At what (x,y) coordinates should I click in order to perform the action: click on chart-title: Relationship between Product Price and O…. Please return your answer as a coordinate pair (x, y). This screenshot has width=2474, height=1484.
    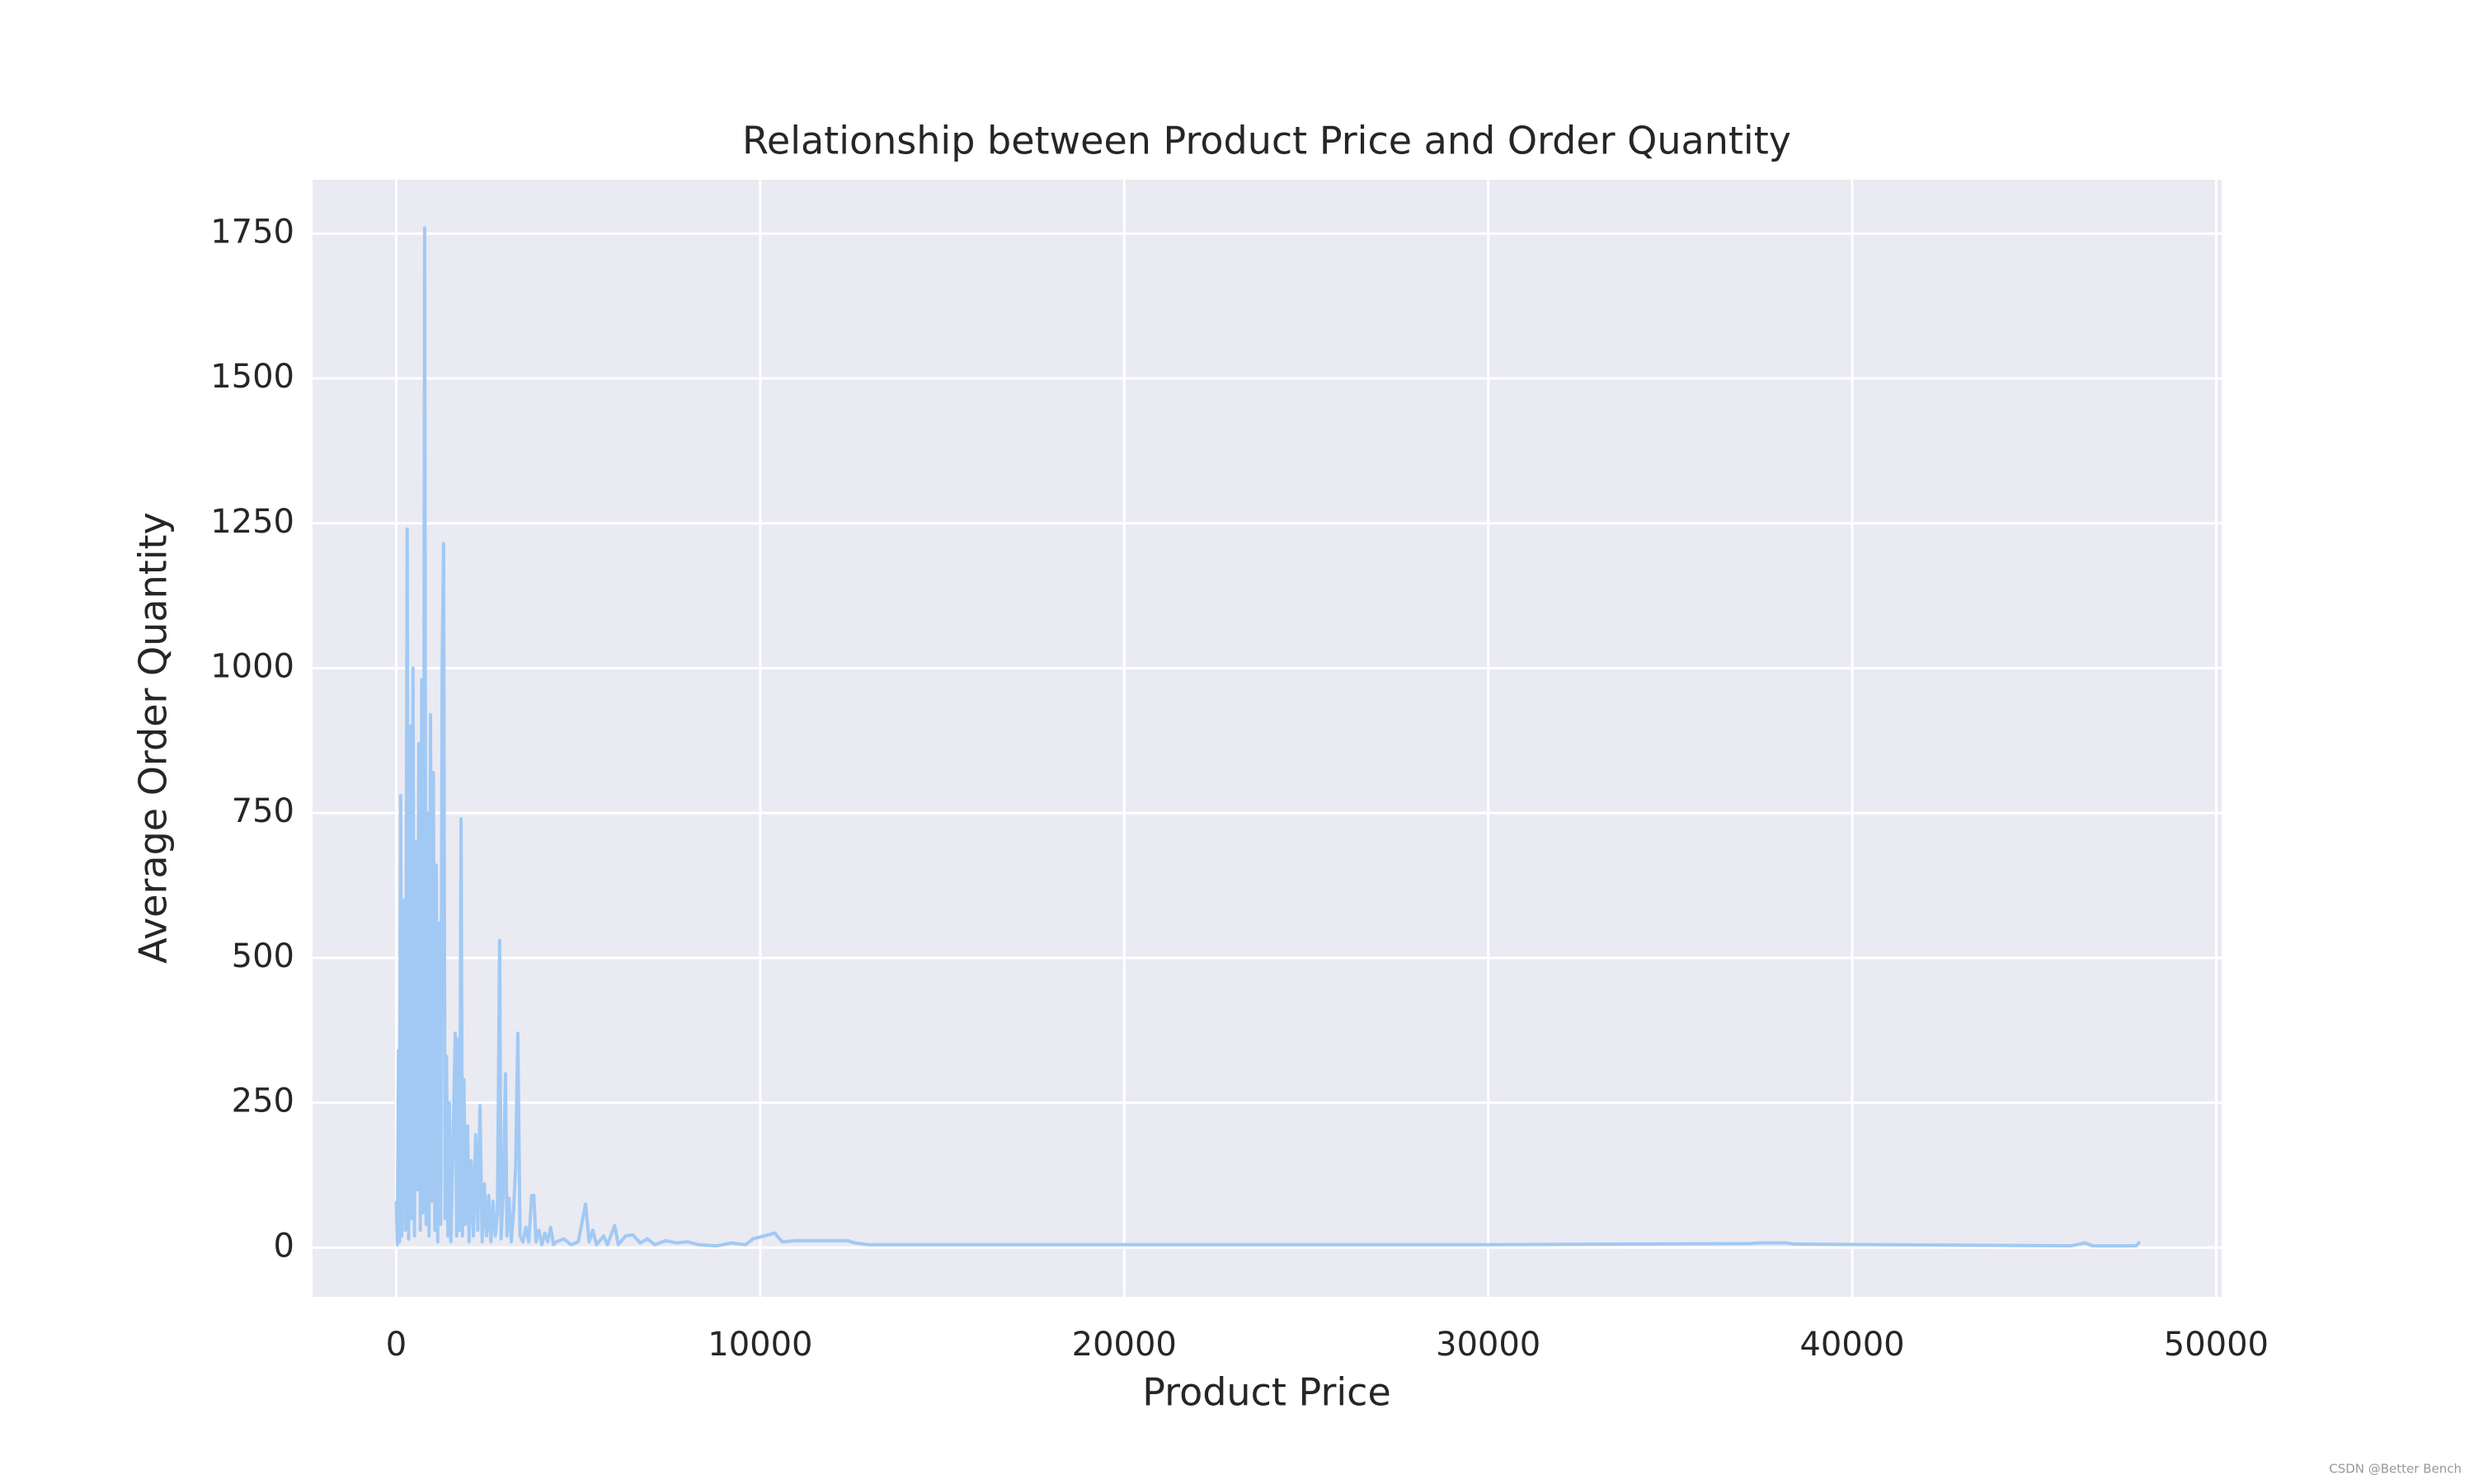
    Looking at the image, I should click on (1266, 141).